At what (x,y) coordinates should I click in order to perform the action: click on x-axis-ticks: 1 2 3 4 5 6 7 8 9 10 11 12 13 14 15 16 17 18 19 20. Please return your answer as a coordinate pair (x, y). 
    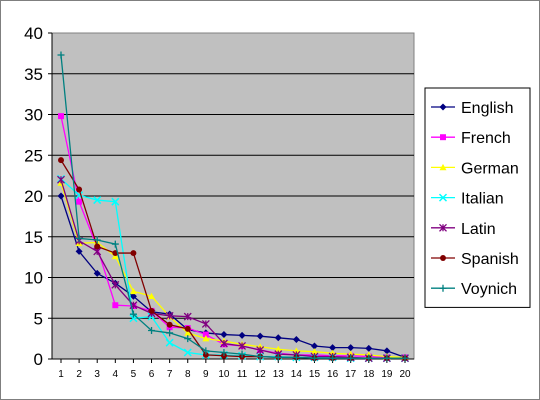
    Looking at the image, I should click on (234, 369).